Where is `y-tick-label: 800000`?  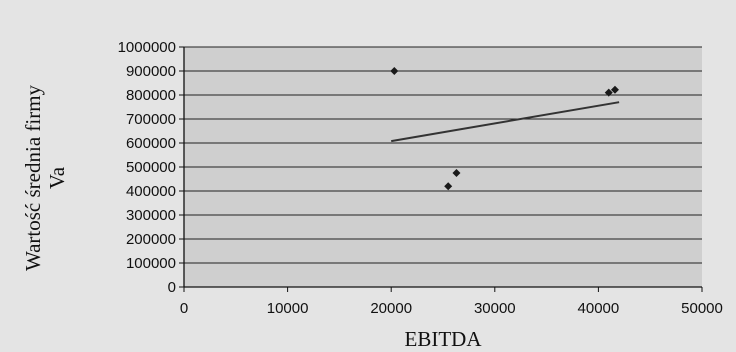 y-tick-label: 800000 is located at coordinates (151, 95).